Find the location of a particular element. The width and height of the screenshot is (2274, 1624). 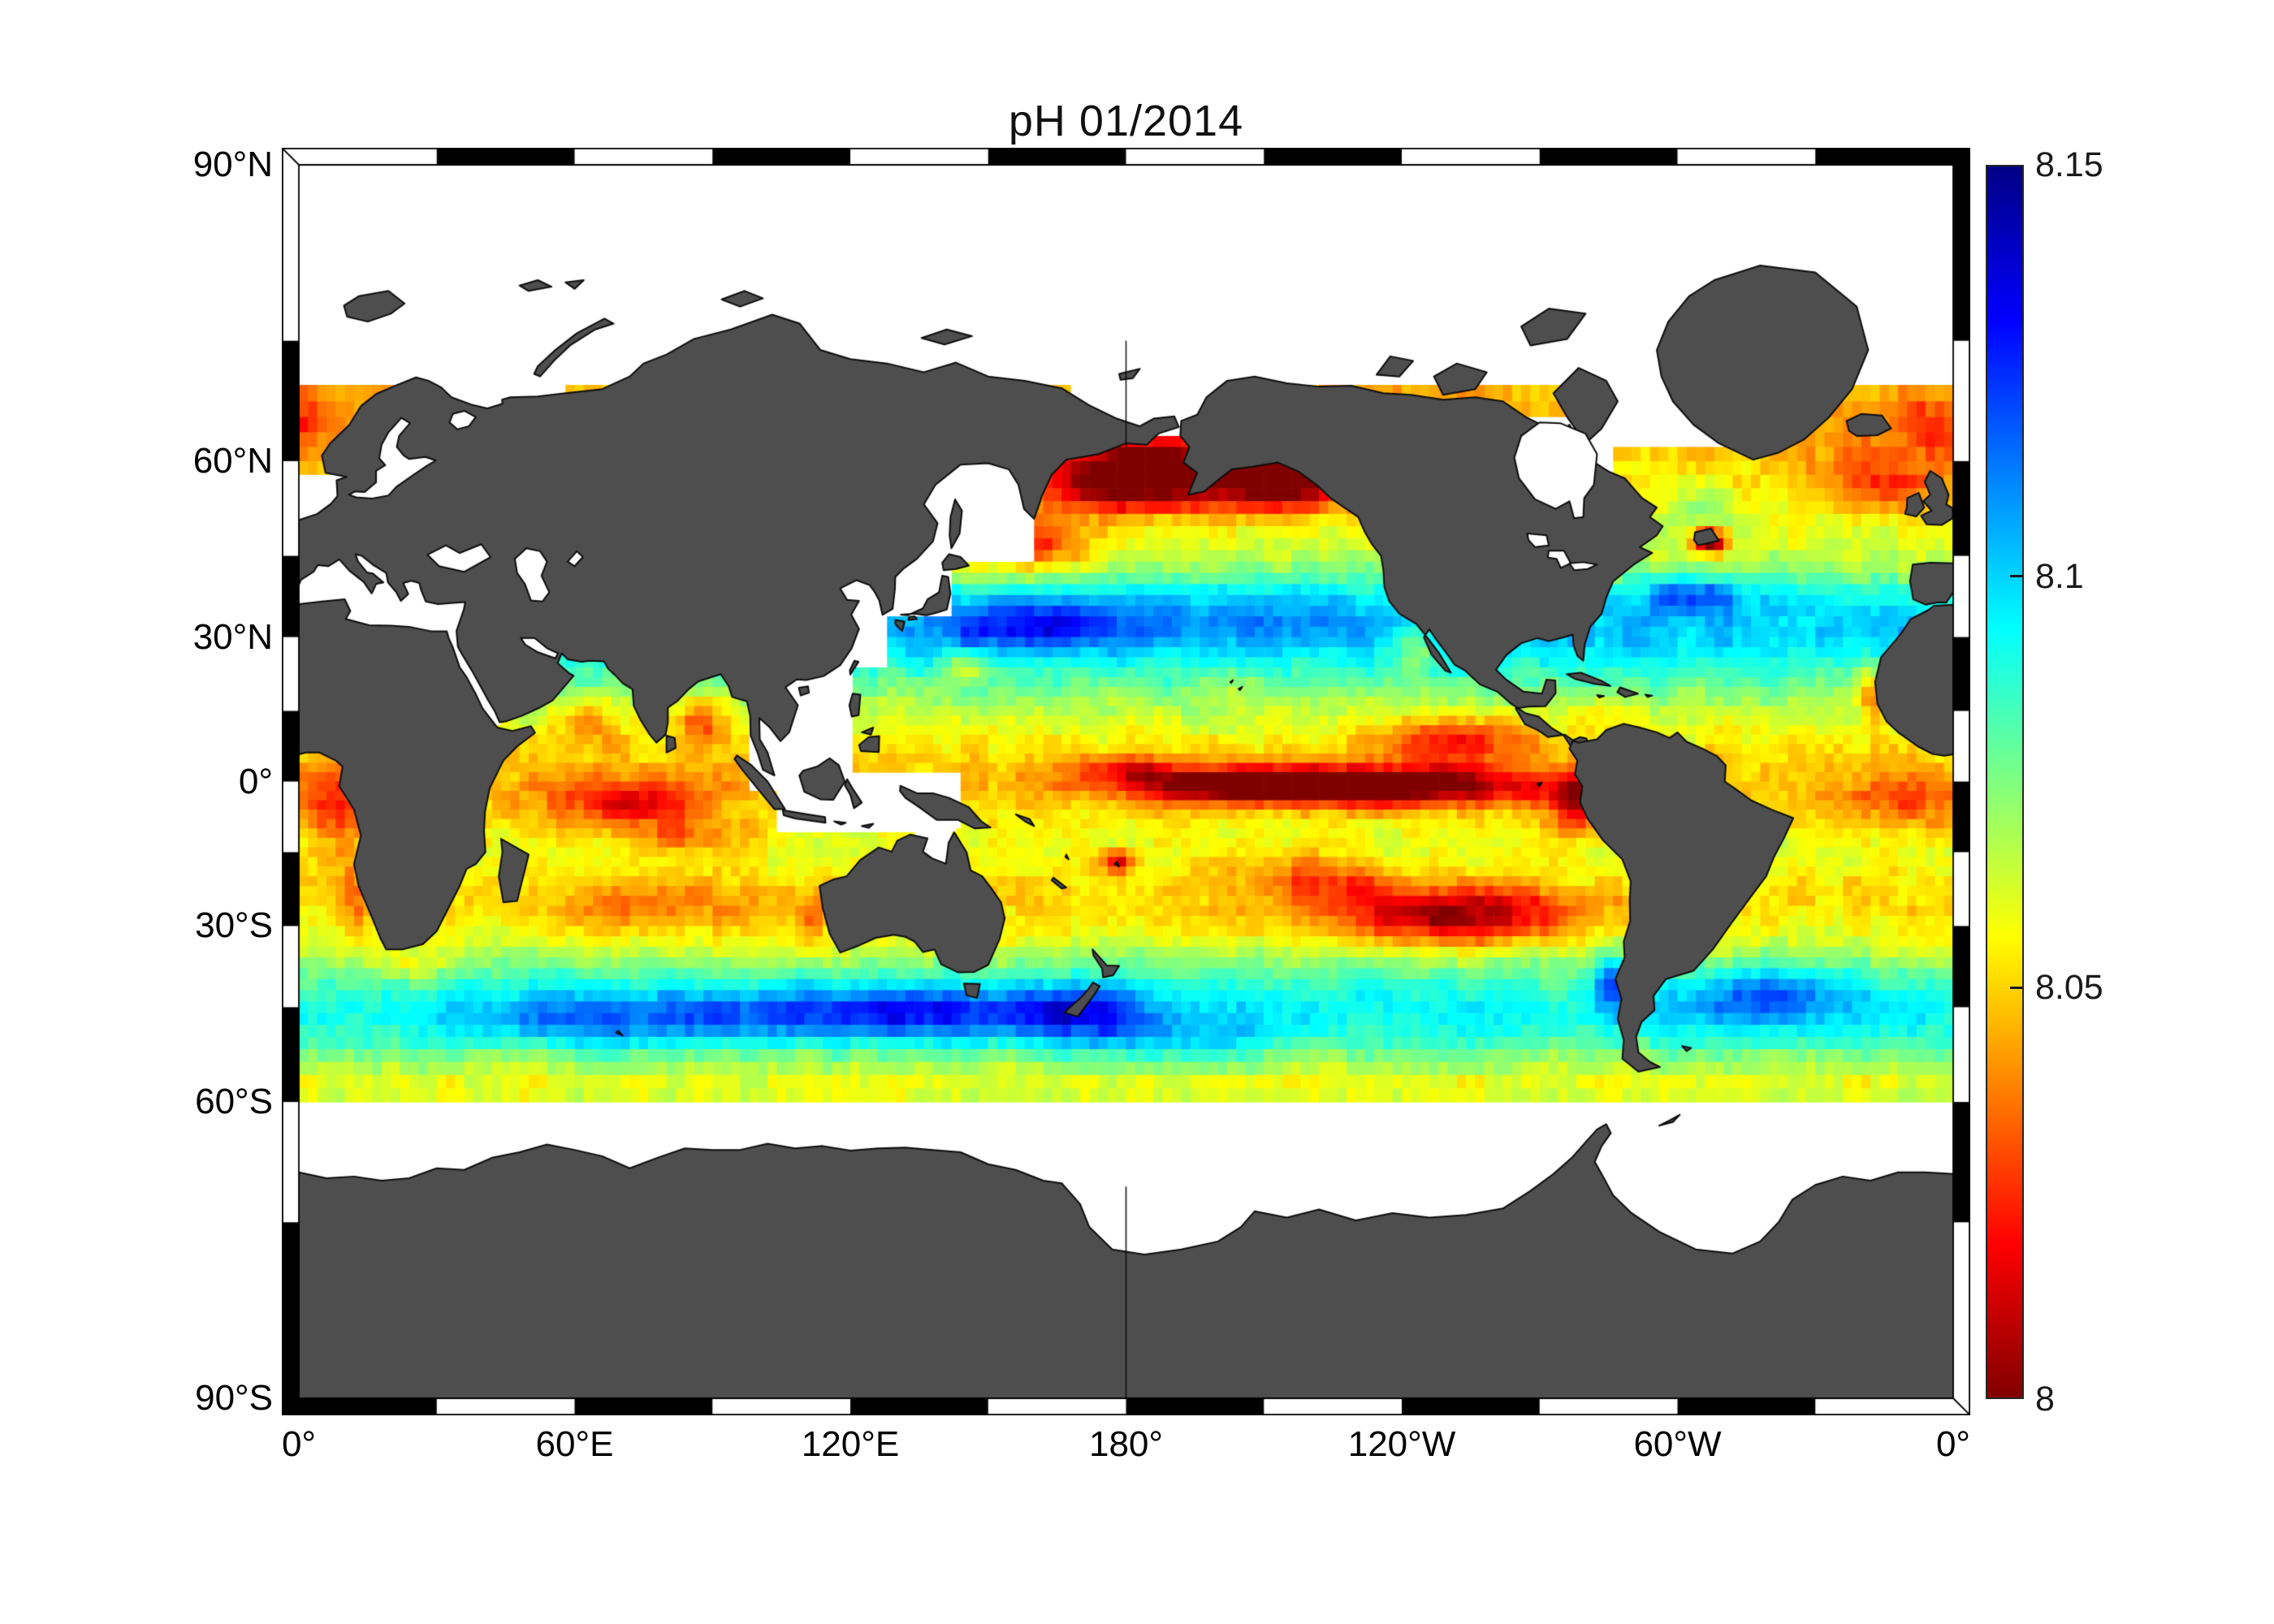

x-tick-label-60°W: 60°W is located at coordinates (1678, 1444).